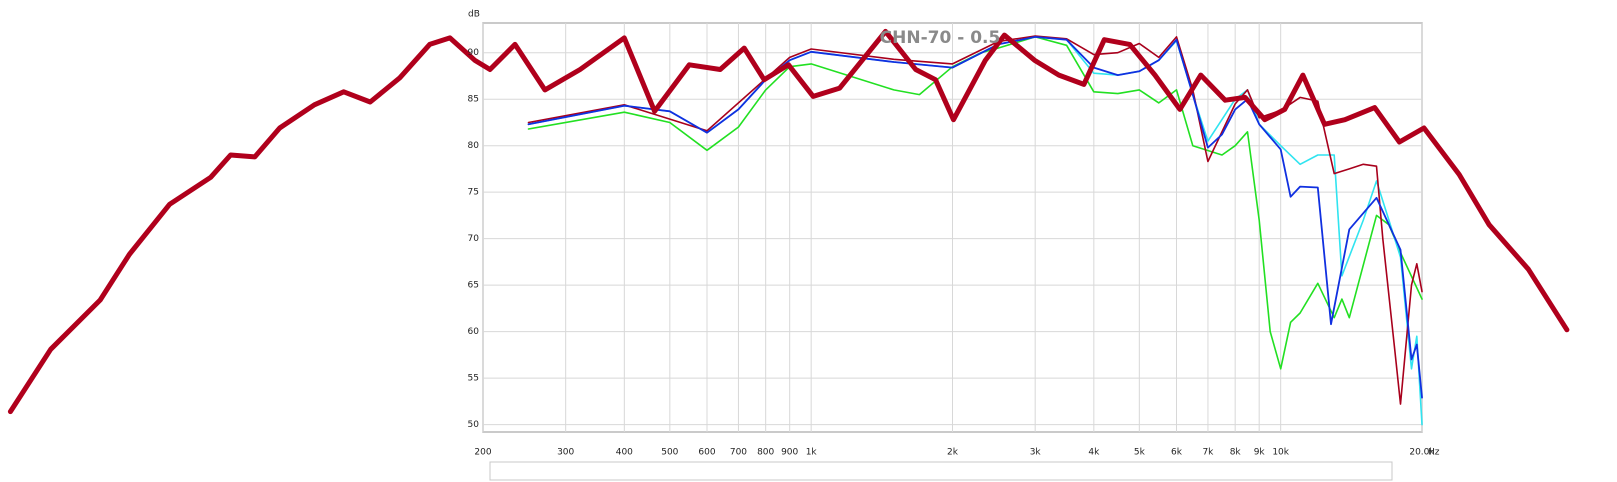 The width and height of the screenshot is (1617, 482). I want to click on x-tick-label: 4k, so click(1094, 453).